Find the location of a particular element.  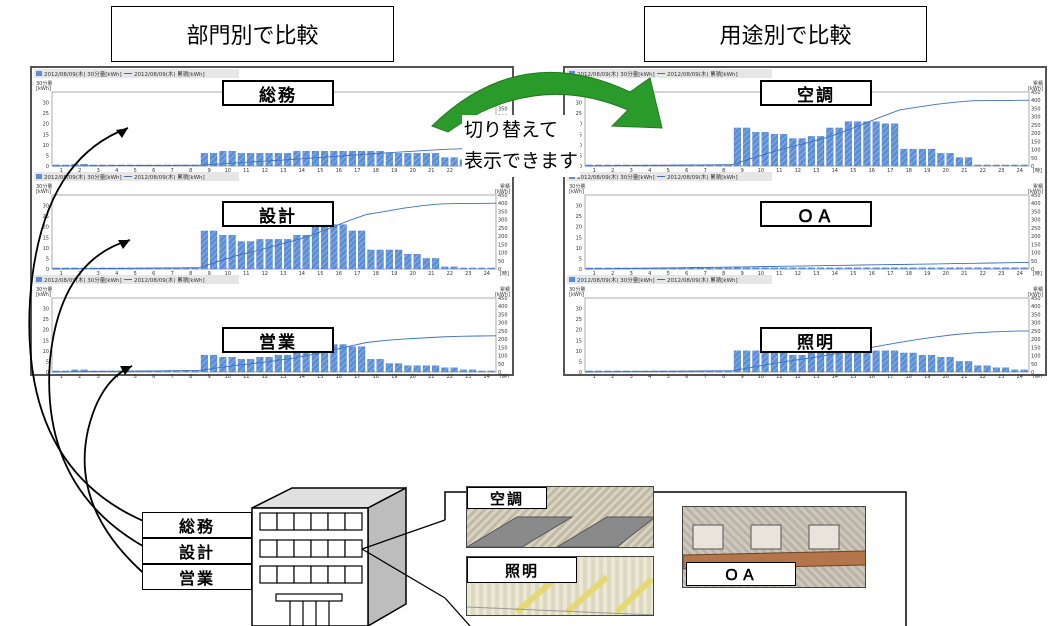

x-tick-label: 5 is located at coordinates (135, 376).